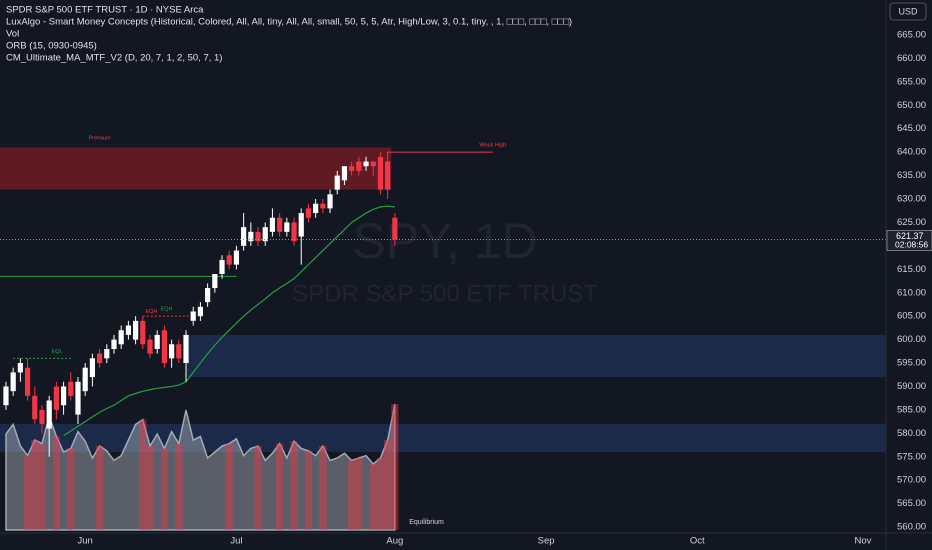 This screenshot has width=932, height=550. I want to click on y-tick-label: 605.00, so click(911, 316).